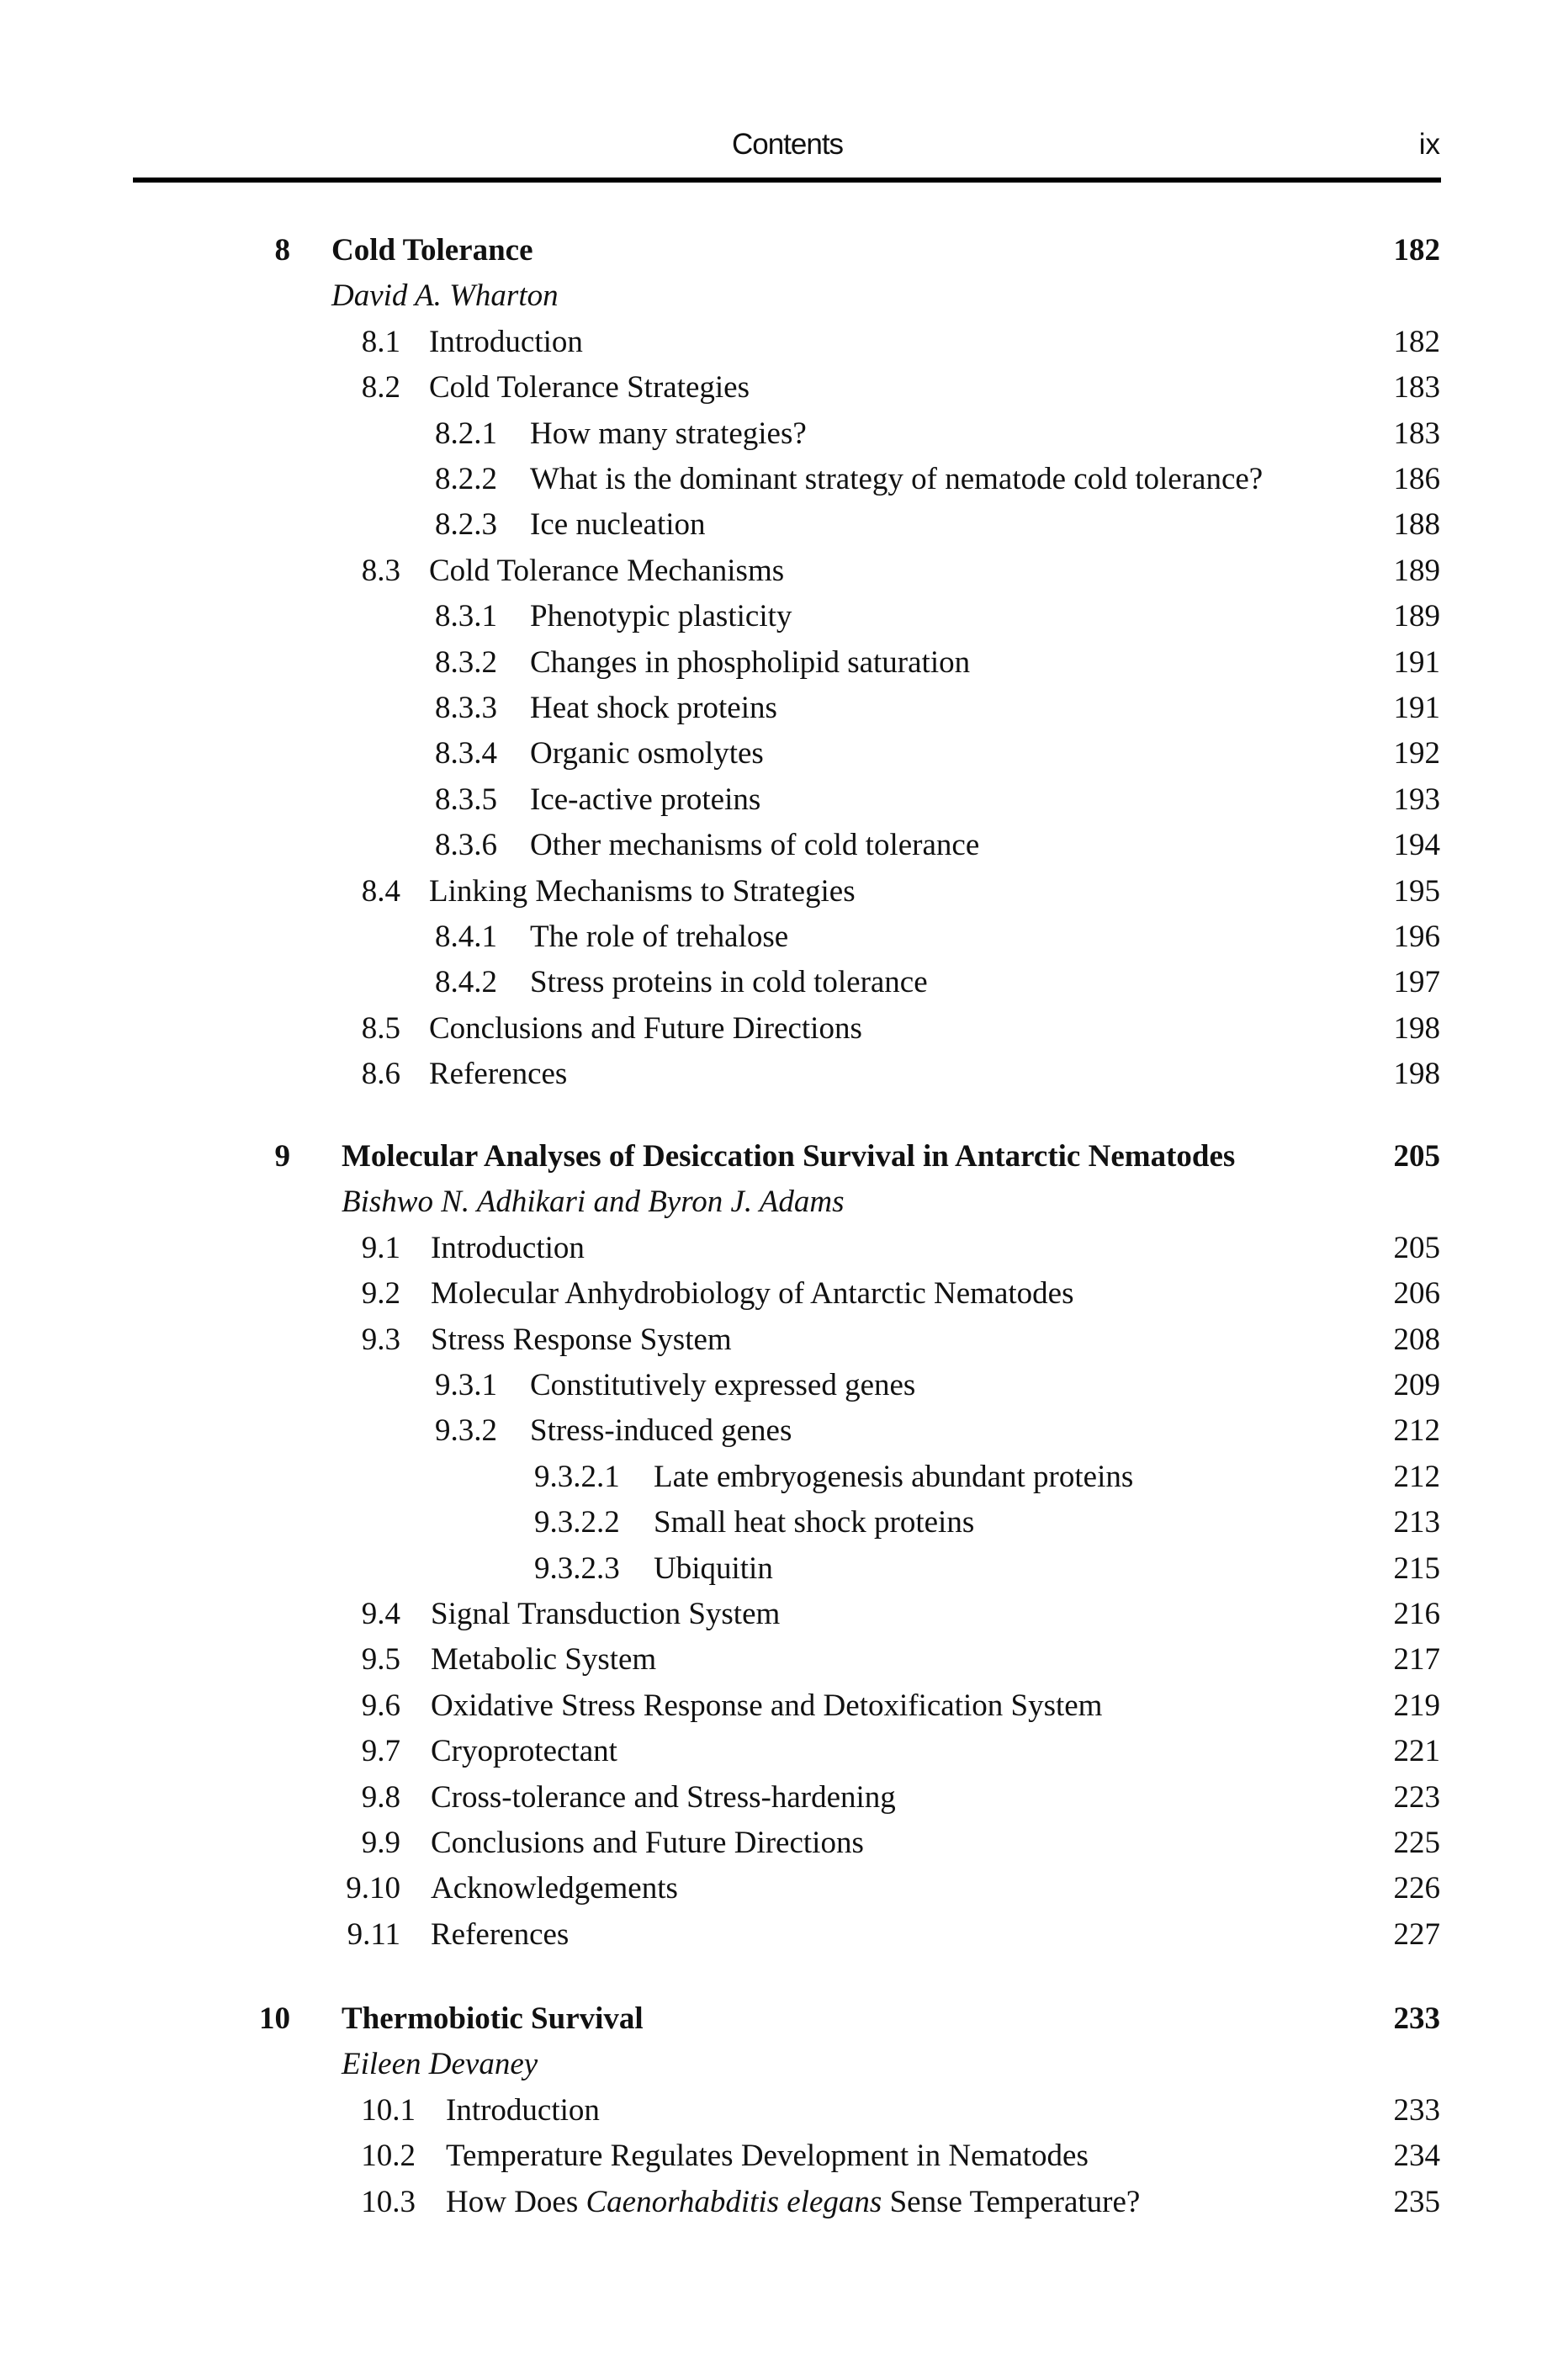  I want to click on section-title-text: The role of trehalose, so click(659, 937).